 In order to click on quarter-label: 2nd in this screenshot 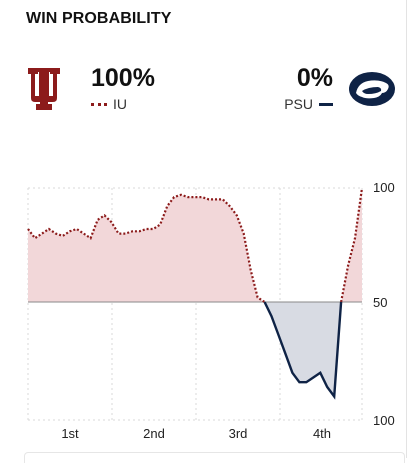, I will do `click(154, 433)`.